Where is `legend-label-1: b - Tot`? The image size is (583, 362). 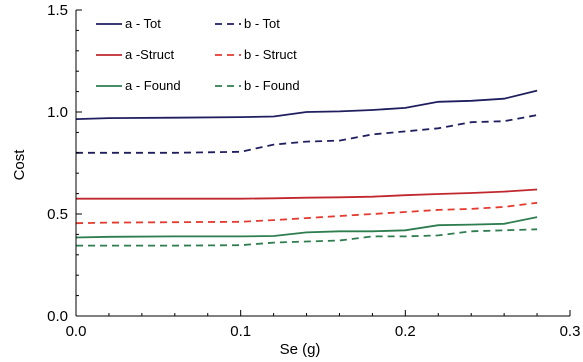
legend-label-1: b - Tot is located at coordinates (262, 23).